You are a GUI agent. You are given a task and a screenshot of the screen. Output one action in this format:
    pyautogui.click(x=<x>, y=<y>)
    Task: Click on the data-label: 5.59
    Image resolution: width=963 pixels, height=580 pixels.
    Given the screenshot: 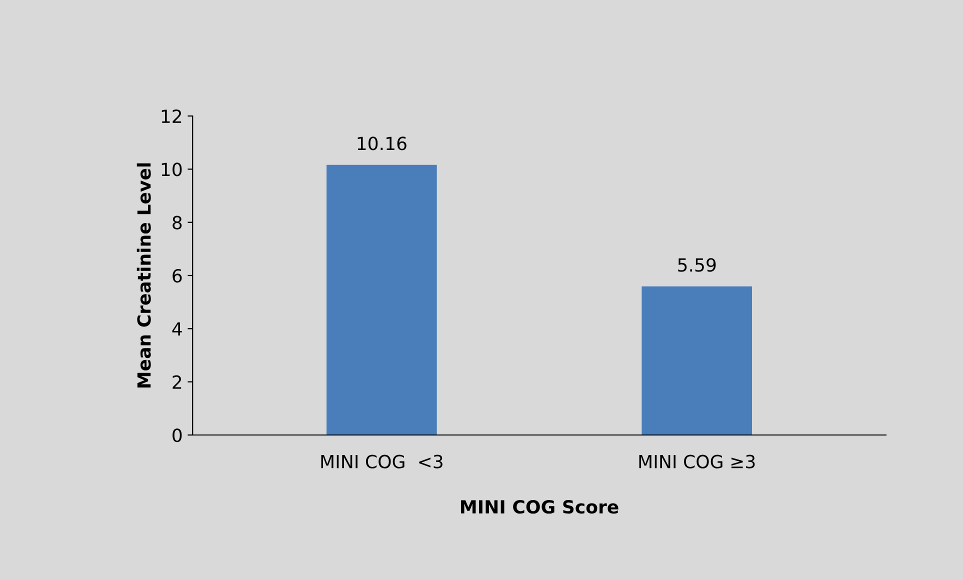 What is the action you would take?
    pyautogui.click(x=697, y=265)
    